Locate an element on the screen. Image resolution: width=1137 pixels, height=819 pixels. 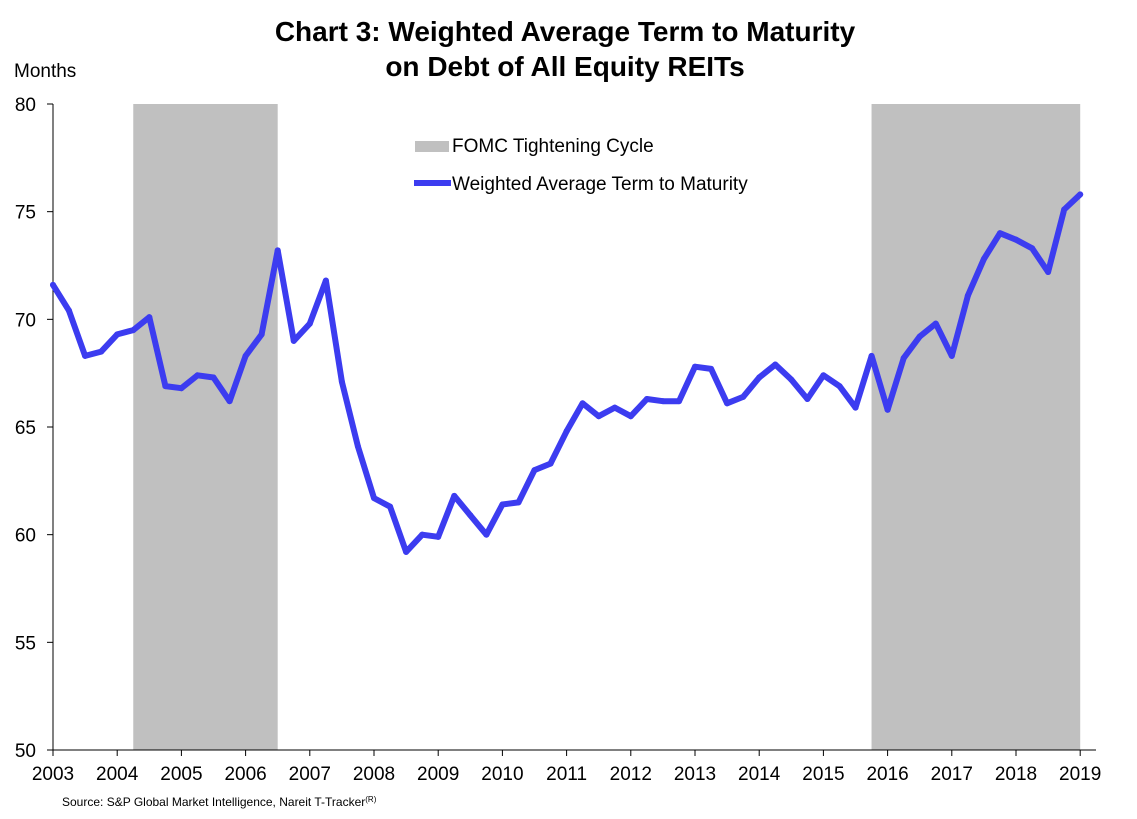
legend-label-series: Weighted Average Term to Maturity is located at coordinates (600, 184).